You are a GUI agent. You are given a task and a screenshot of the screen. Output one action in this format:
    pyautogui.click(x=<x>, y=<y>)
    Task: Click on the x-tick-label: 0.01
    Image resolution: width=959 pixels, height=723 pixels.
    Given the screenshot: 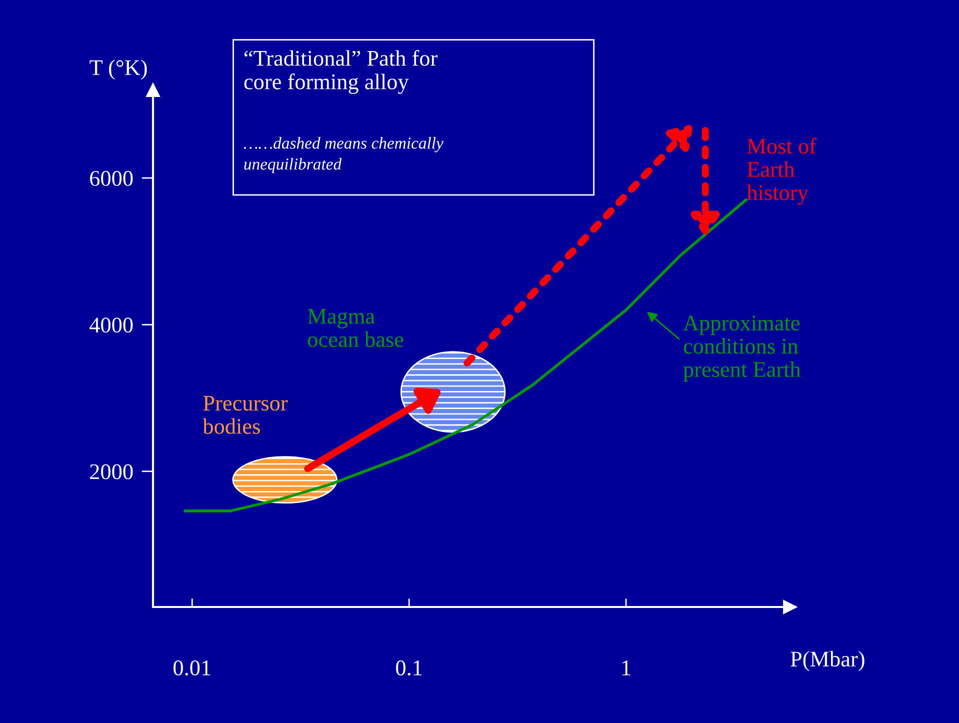 What is the action you would take?
    pyautogui.click(x=192, y=668)
    